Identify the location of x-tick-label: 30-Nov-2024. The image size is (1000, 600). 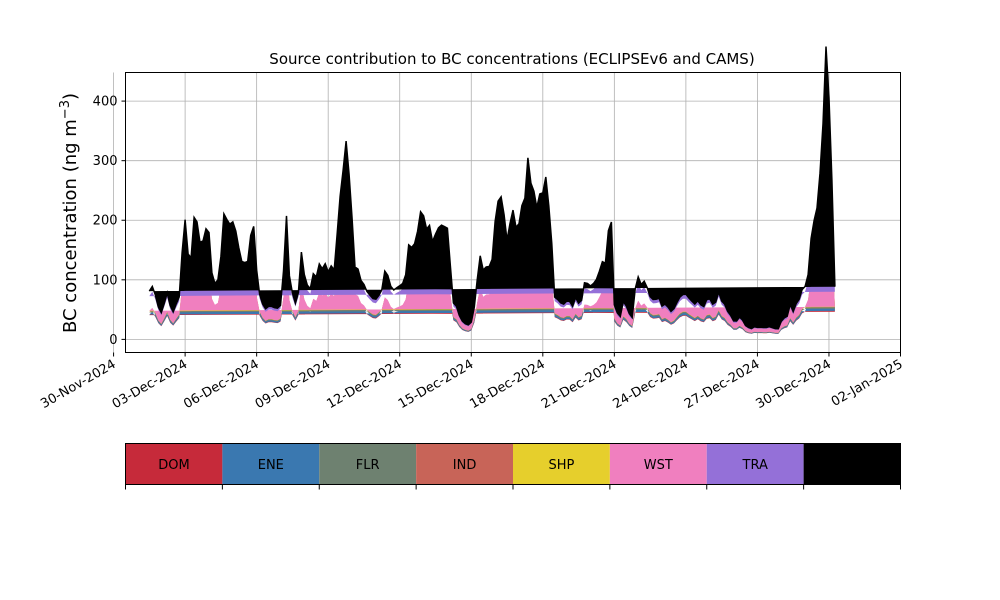
(78, 384).